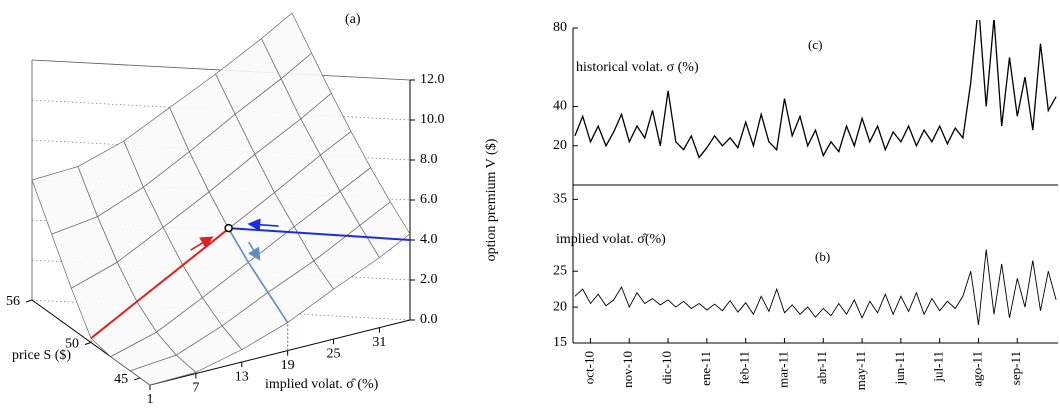  Describe the element at coordinates (258, 276) in the screenshot. I see `lightblue-path` at that location.